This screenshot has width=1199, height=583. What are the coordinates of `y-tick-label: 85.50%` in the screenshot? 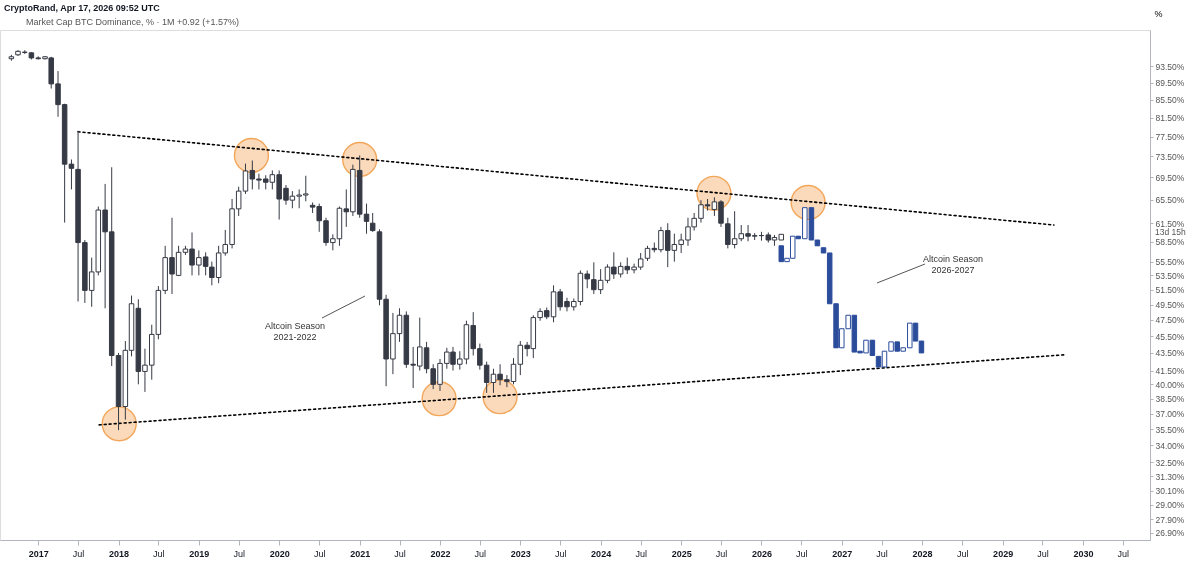 It's located at (1170, 100).